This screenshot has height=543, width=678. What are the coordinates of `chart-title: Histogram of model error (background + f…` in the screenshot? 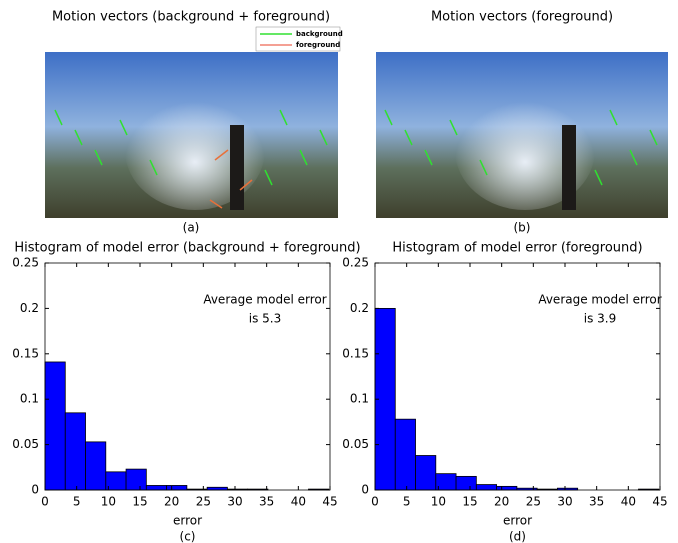 It's located at (187, 248).